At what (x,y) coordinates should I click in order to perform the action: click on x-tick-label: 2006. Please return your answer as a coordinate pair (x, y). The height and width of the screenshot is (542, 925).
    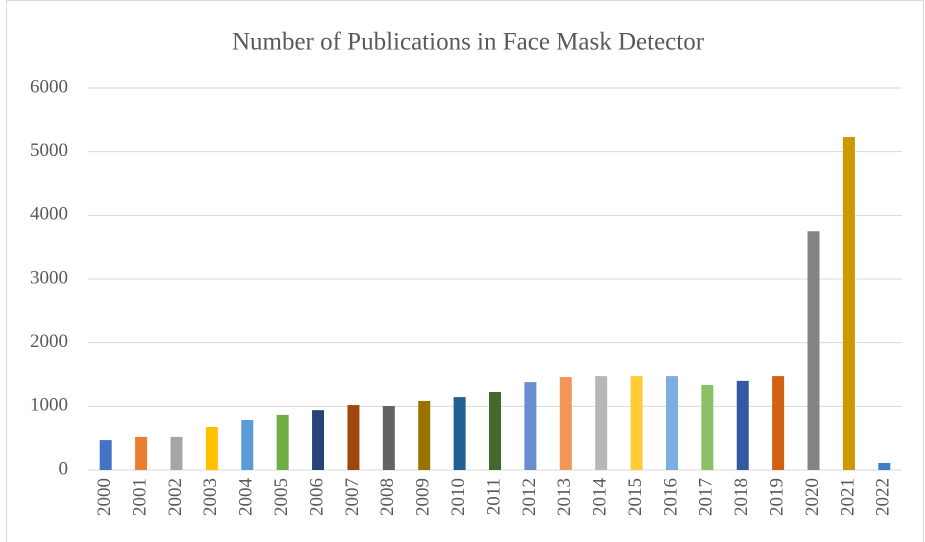
    Looking at the image, I should click on (316, 497).